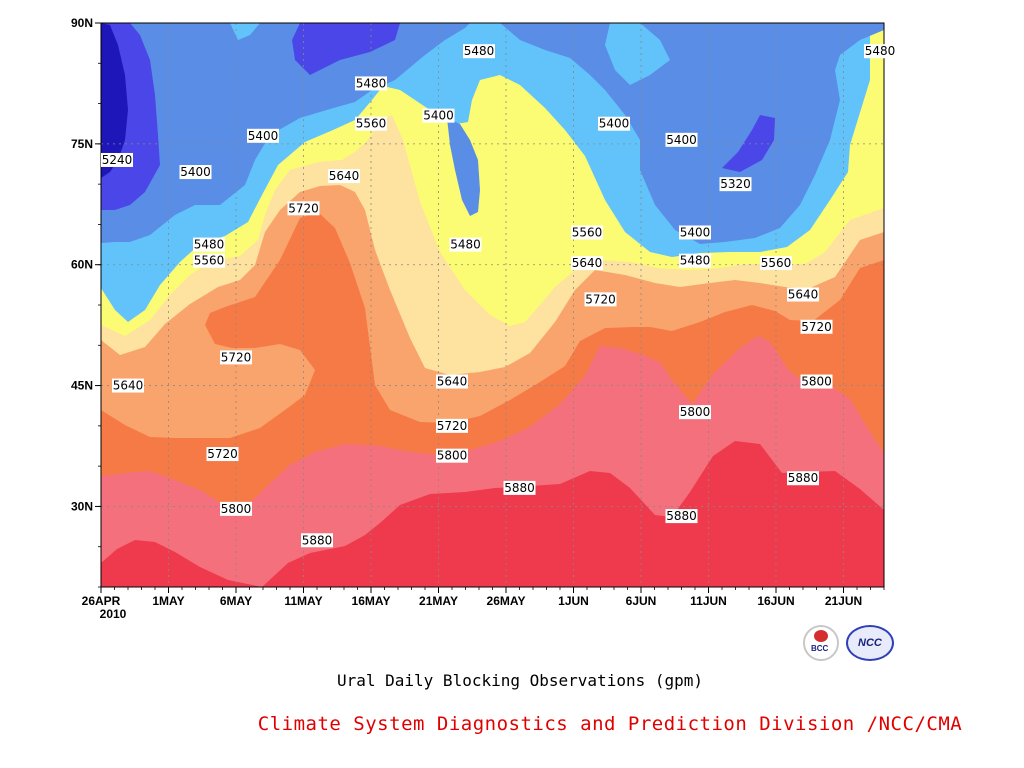  Describe the element at coordinates (438, 601) in the screenshot. I see `x-tick-label: 21MAY` at that location.